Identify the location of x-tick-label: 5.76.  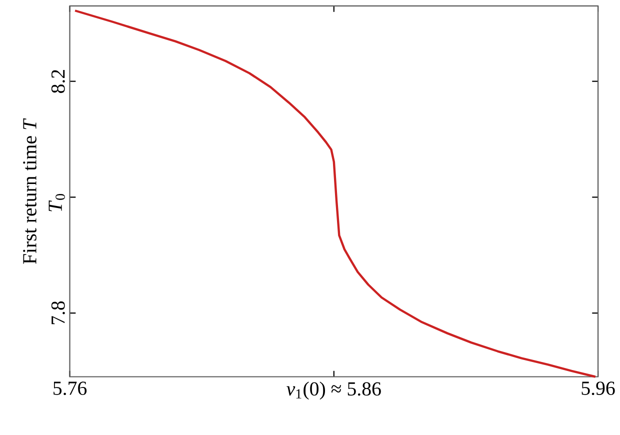
(70, 389).